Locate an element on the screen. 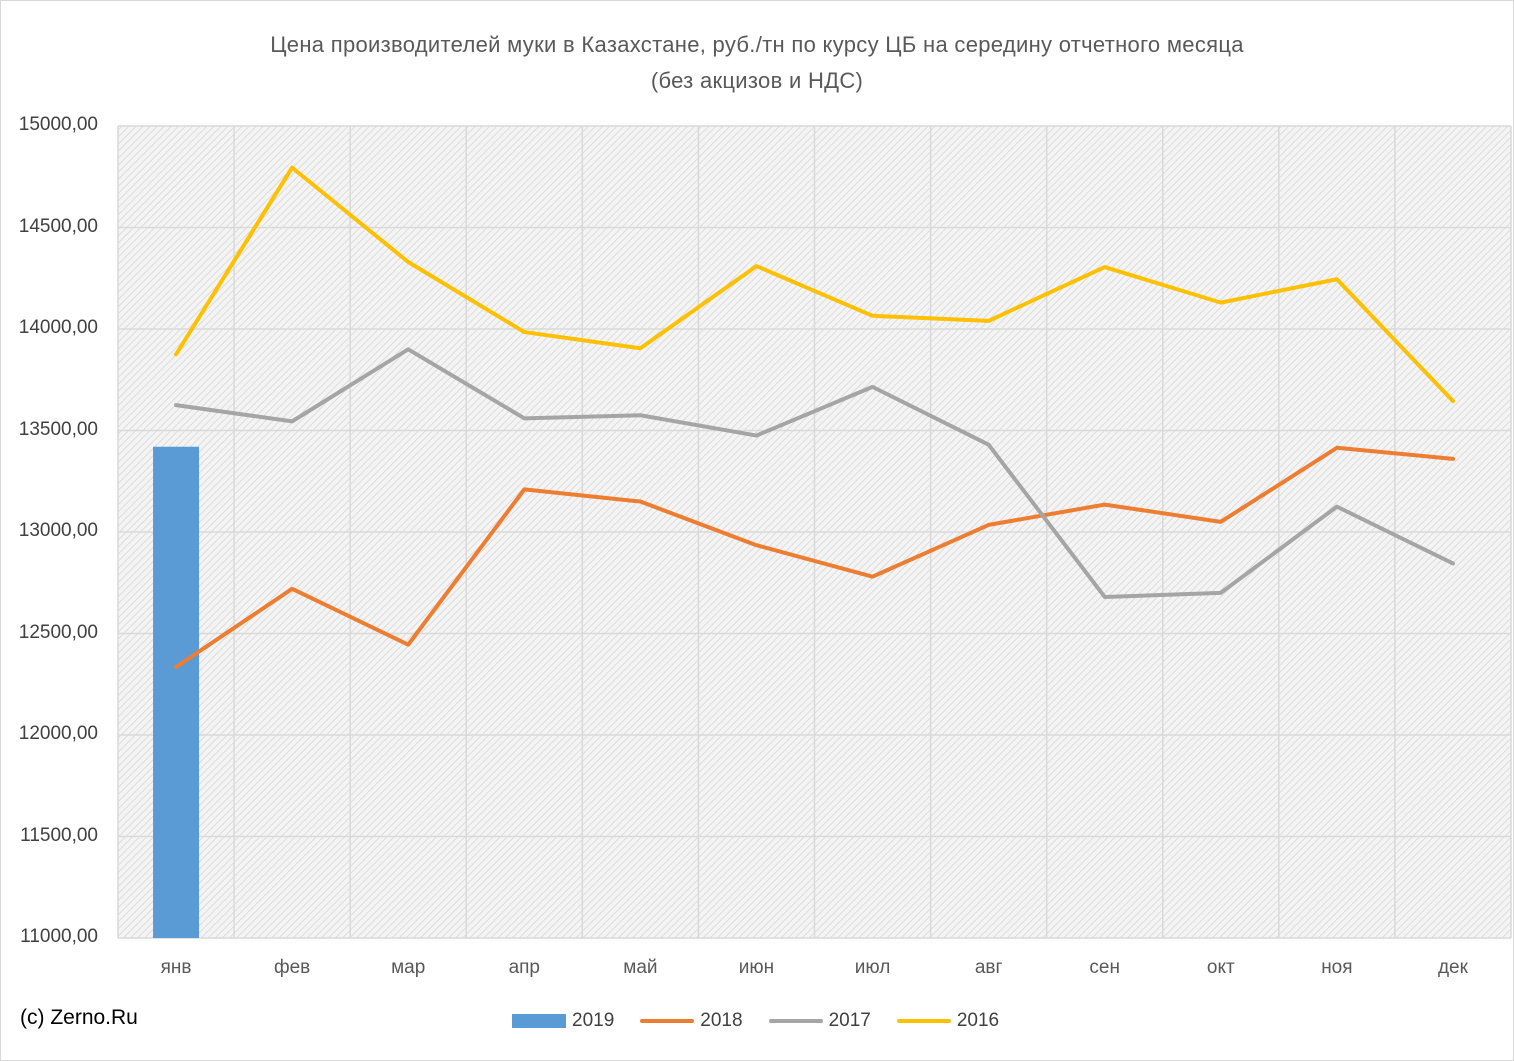  x-tick-label: дек is located at coordinates (1452, 967).